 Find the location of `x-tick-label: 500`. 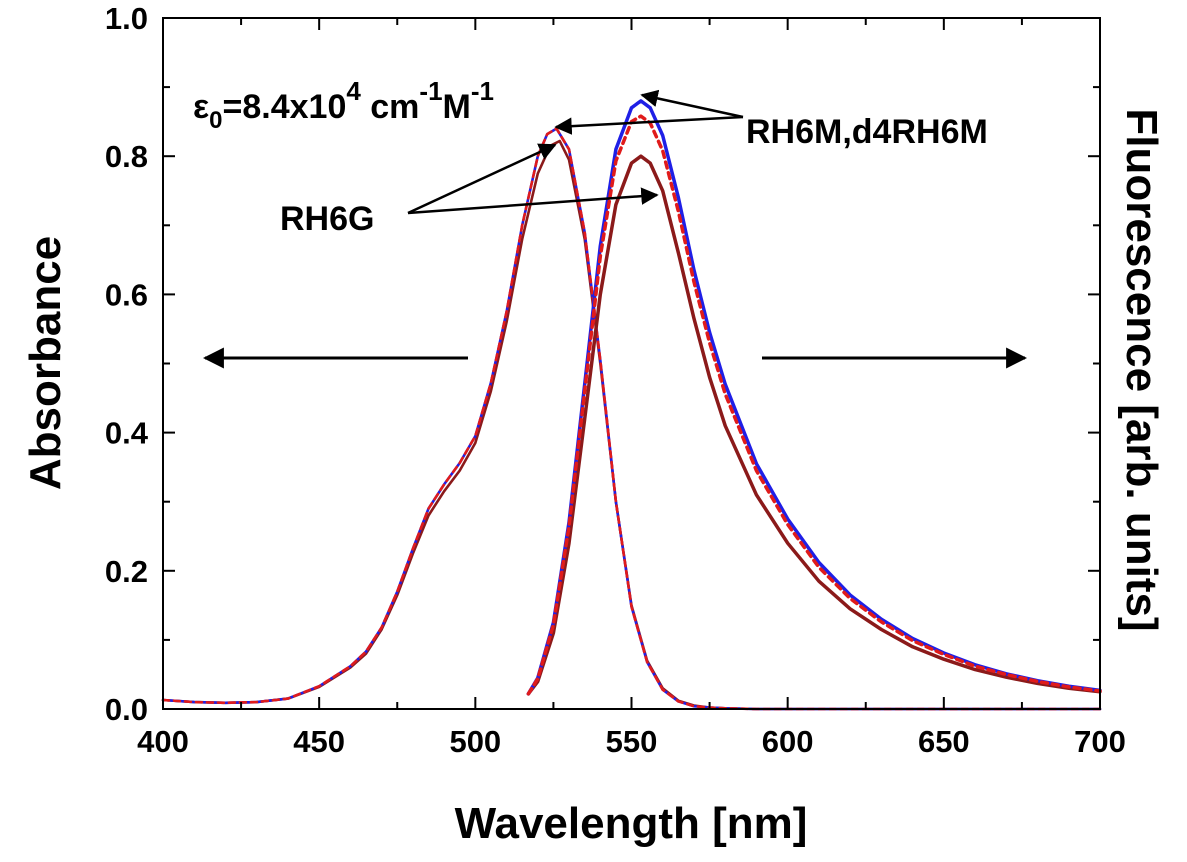

x-tick-label: 500 is located at coordinates (475, 741).